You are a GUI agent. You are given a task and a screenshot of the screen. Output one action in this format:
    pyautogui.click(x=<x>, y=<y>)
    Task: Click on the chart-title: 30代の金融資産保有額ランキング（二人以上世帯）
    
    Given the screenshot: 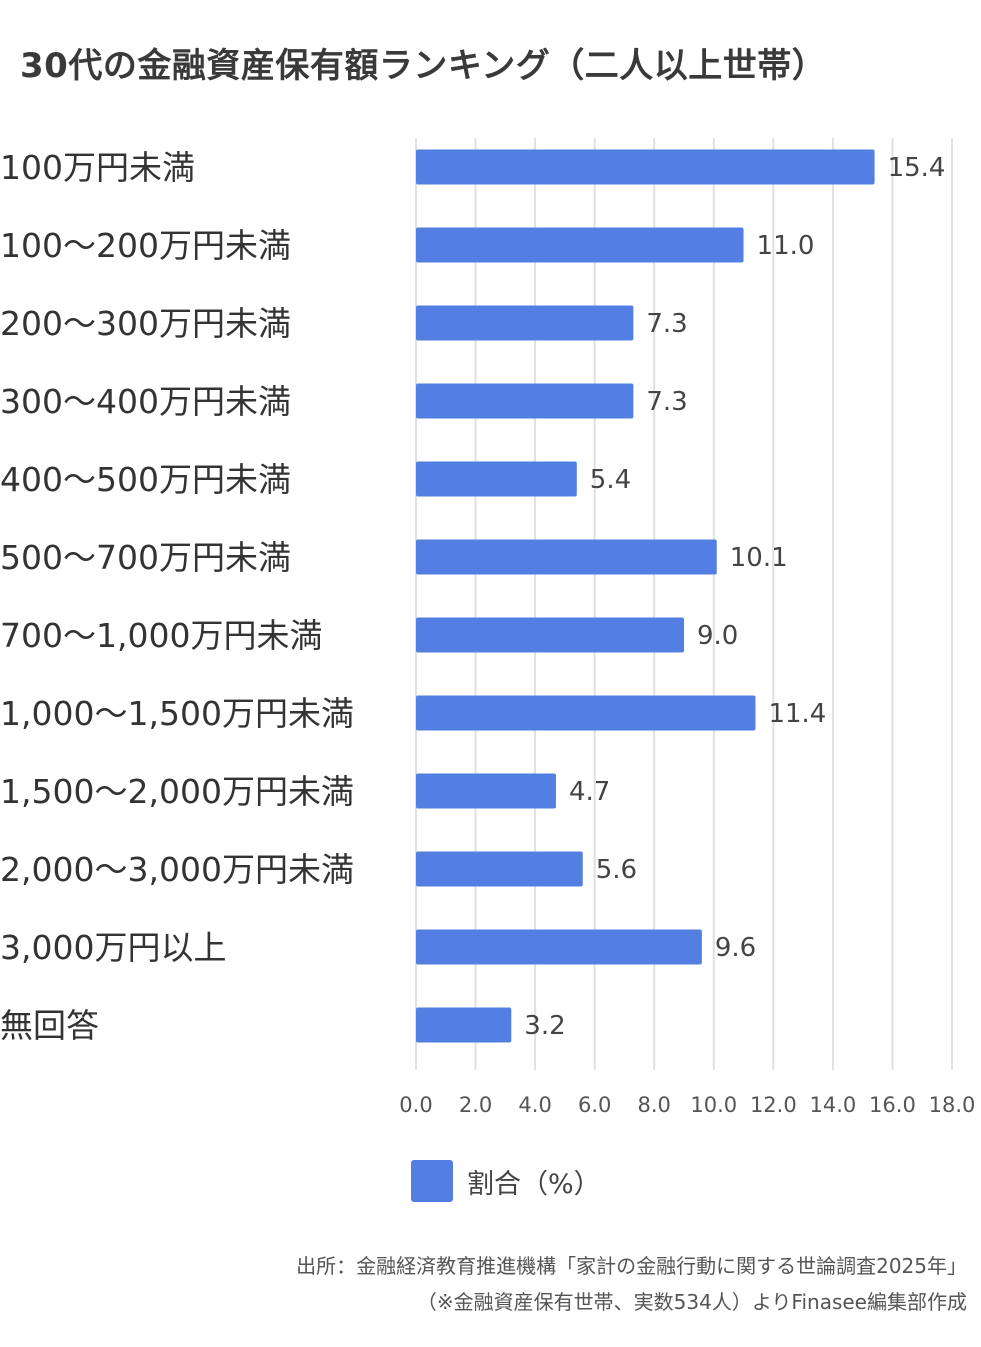 What is the action you would take?
    pyautogui.click(x=423, y=66)
    